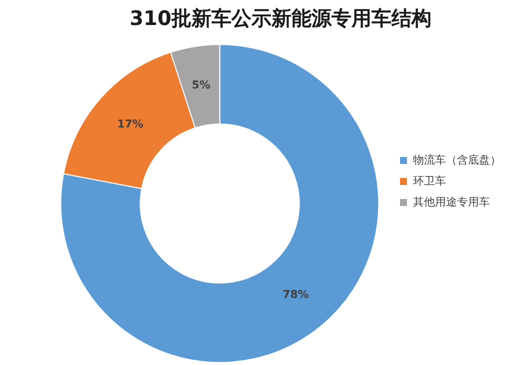  Describe the element at coordinates (295, 295) in the screenshot. I see `data-label: 78%` at that location.